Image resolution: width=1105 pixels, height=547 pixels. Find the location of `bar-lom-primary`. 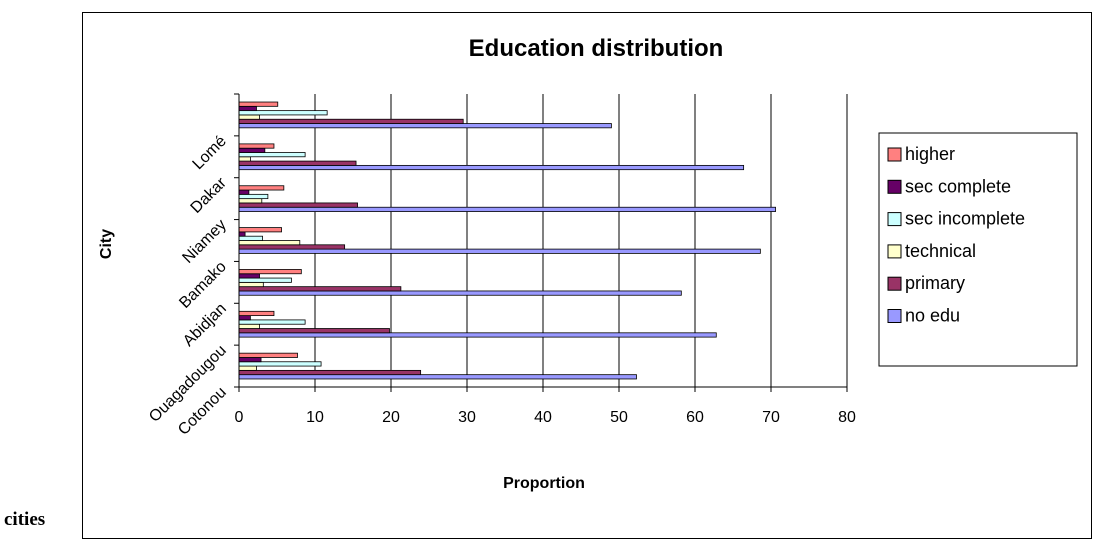

bar-lom-primary is located at coordinates (351, 121).